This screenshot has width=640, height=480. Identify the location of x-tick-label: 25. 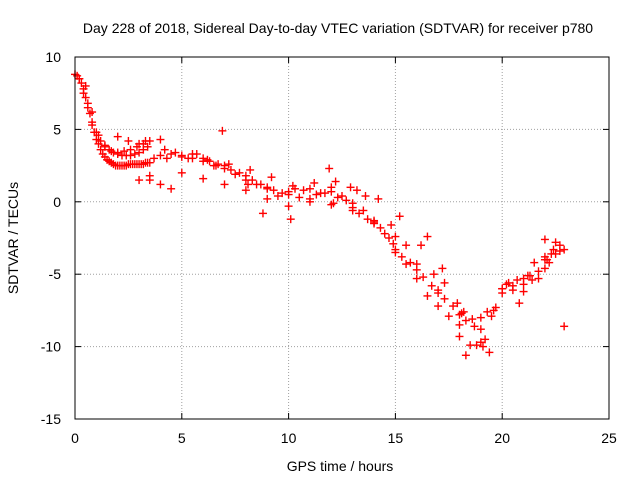
(609, 438).